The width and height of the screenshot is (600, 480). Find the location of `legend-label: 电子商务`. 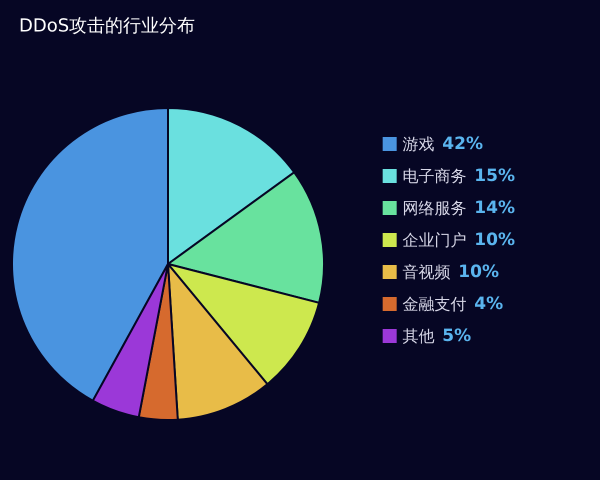

legend-label: 电子商务 is located at coordinates (434, 176).